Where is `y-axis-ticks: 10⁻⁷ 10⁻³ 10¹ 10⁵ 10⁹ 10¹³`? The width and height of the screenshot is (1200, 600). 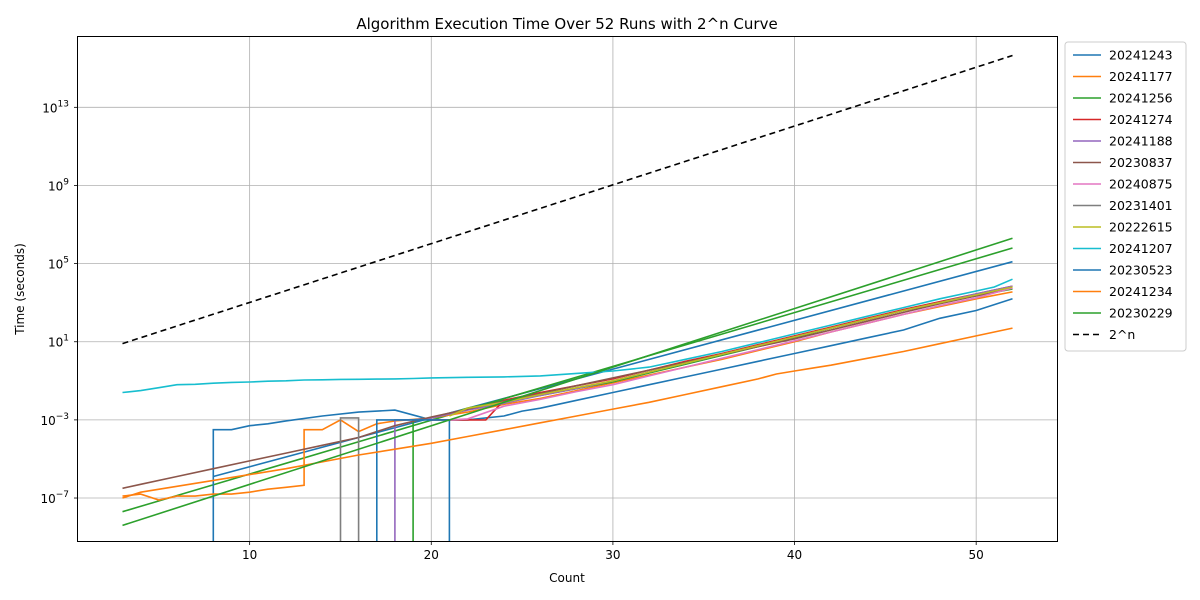 y-axis-ticks: 10⁻⁷ 10⁻³ 10¹ 10⁵ 10⁹ 10¹³ is located at coordinates (59, 302).